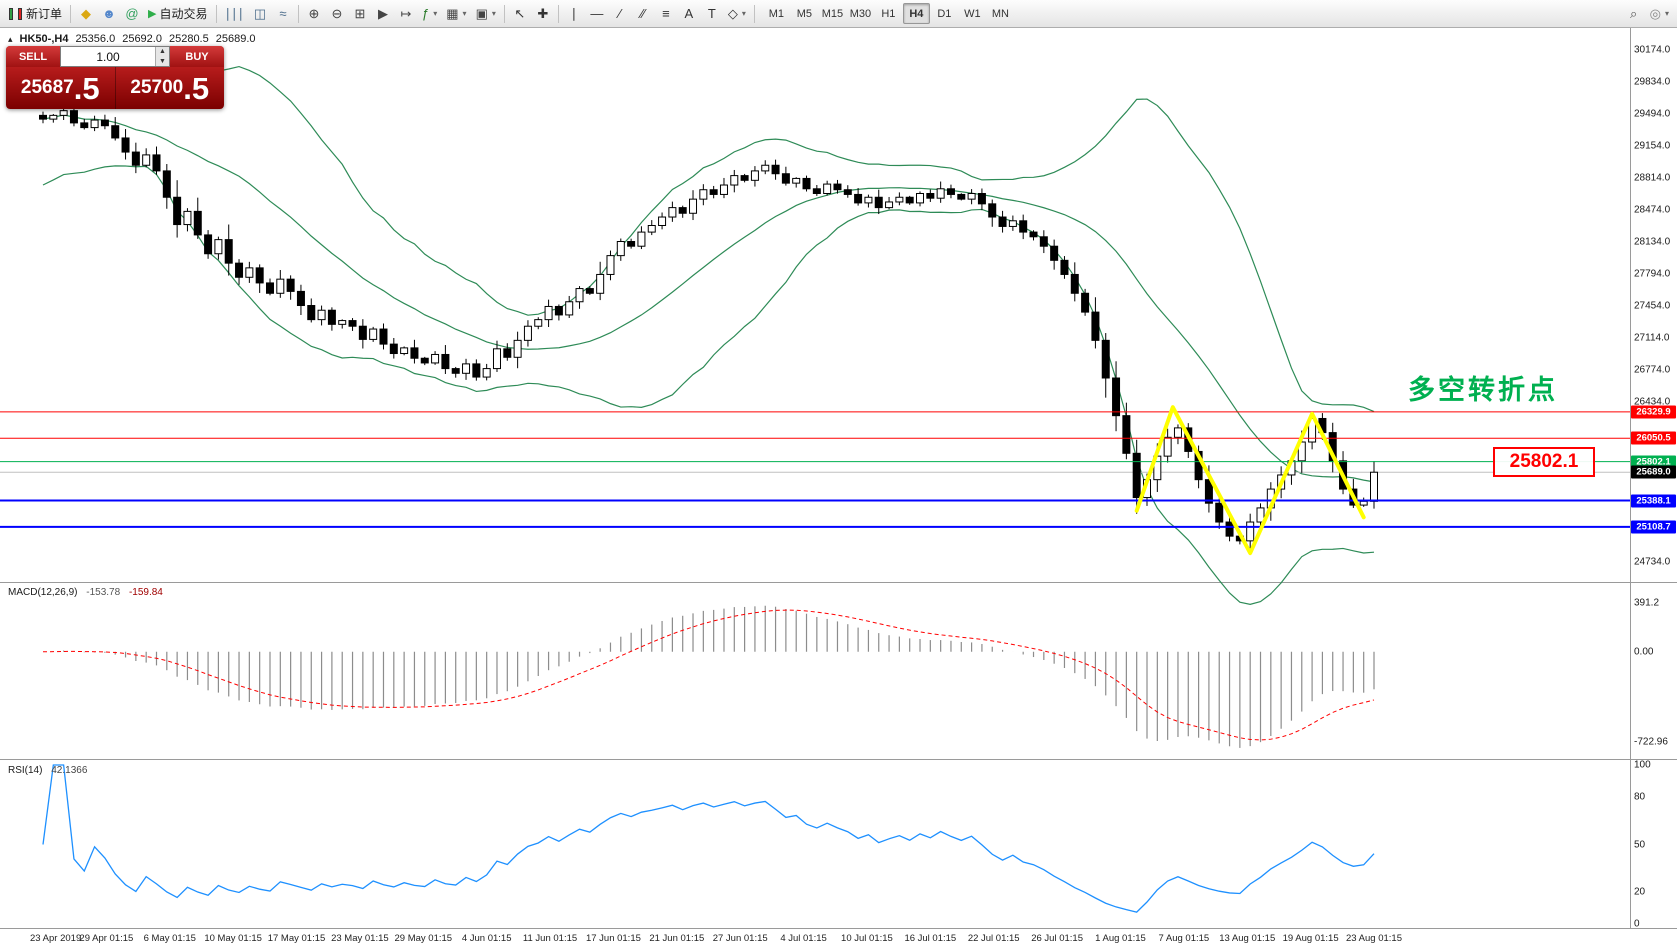  I want to click on price-tick: 24734.0, so click(1652, 562).